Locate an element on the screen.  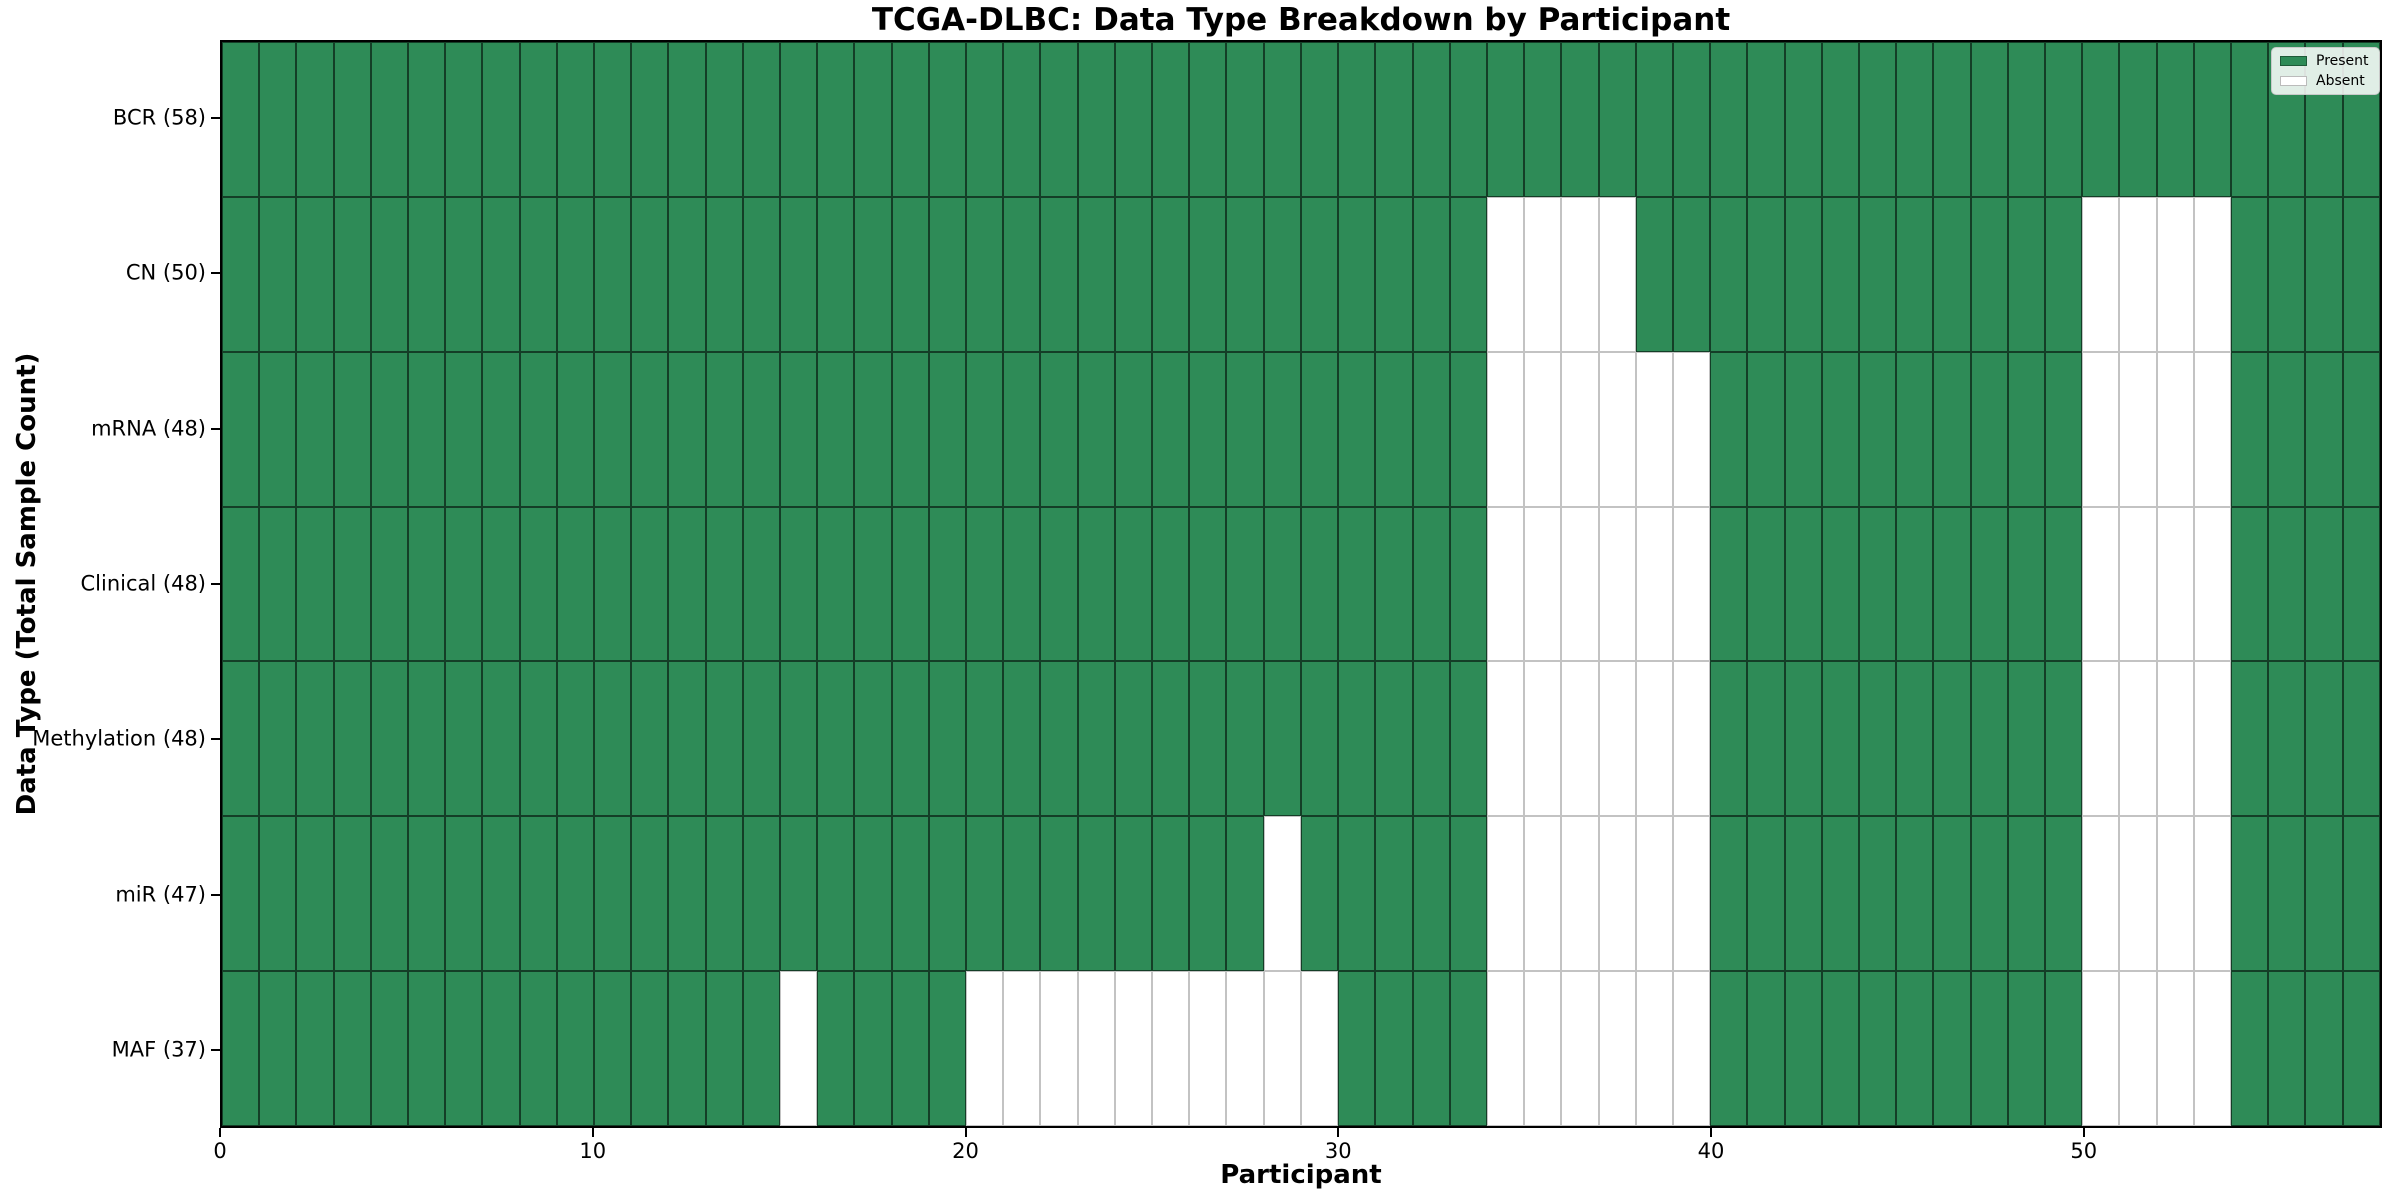
x-tick-label: 20 is located at coordinates (965, 1151).